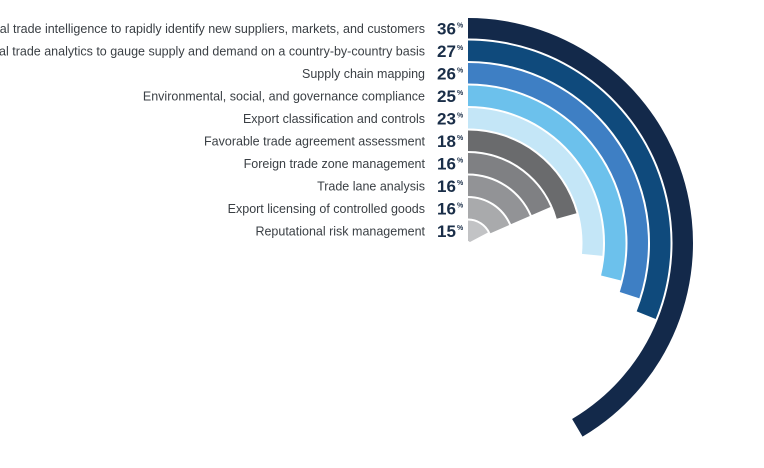  Describe the element at coordinates (335, 164) in the screenshot. I see `category-label: Foreign trade zone management` at that location.